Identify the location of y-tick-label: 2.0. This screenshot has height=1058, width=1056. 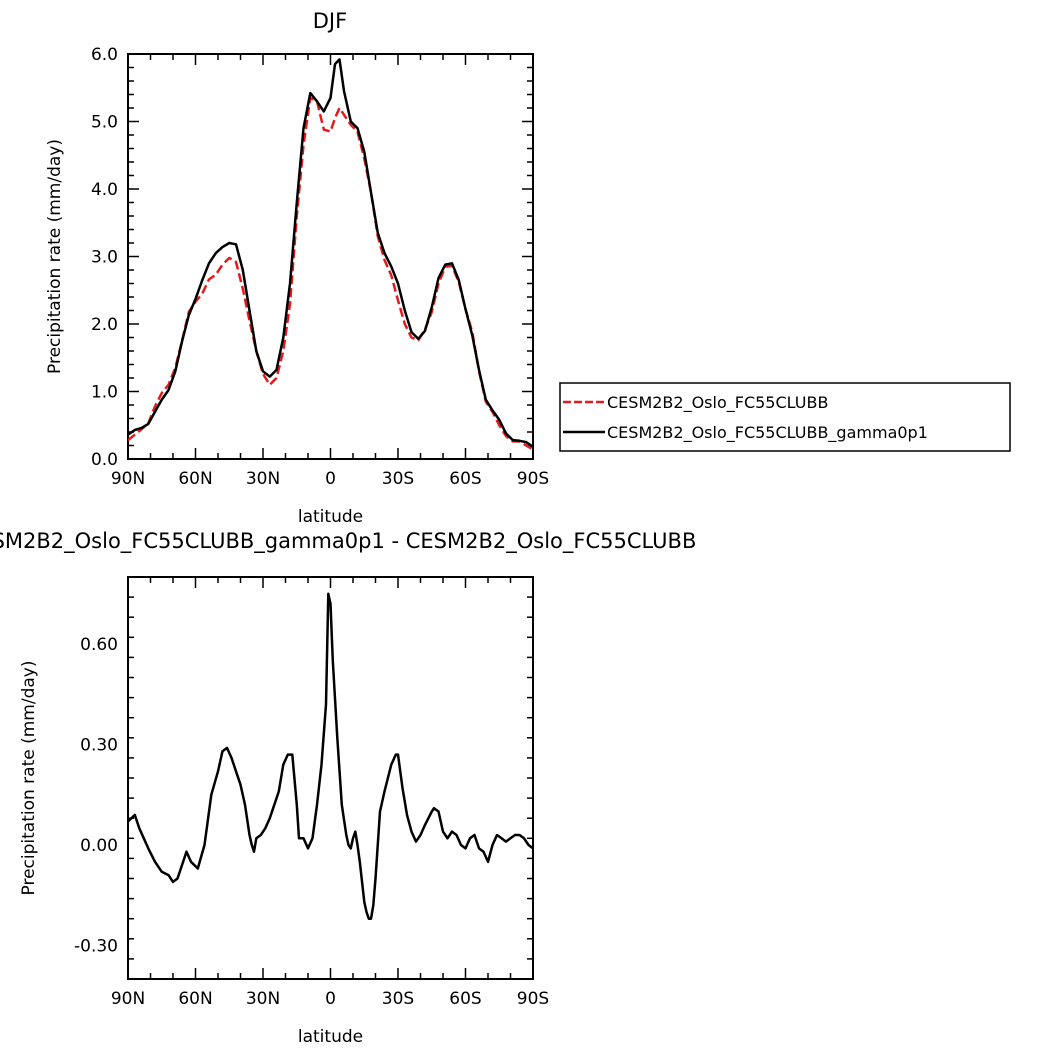
(104, 325).